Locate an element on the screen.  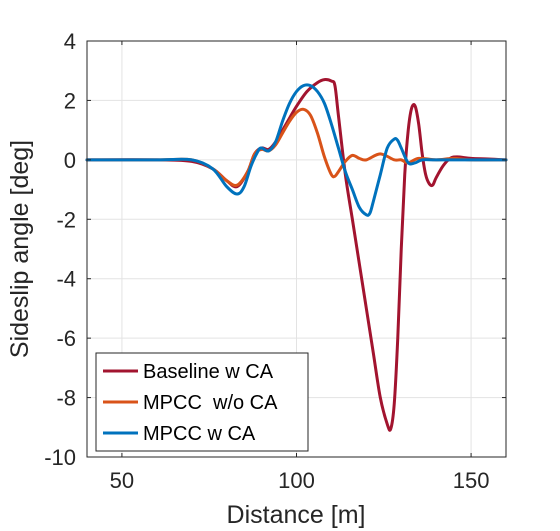
y-tick-label: -6 is located at coordinates (66, 338).